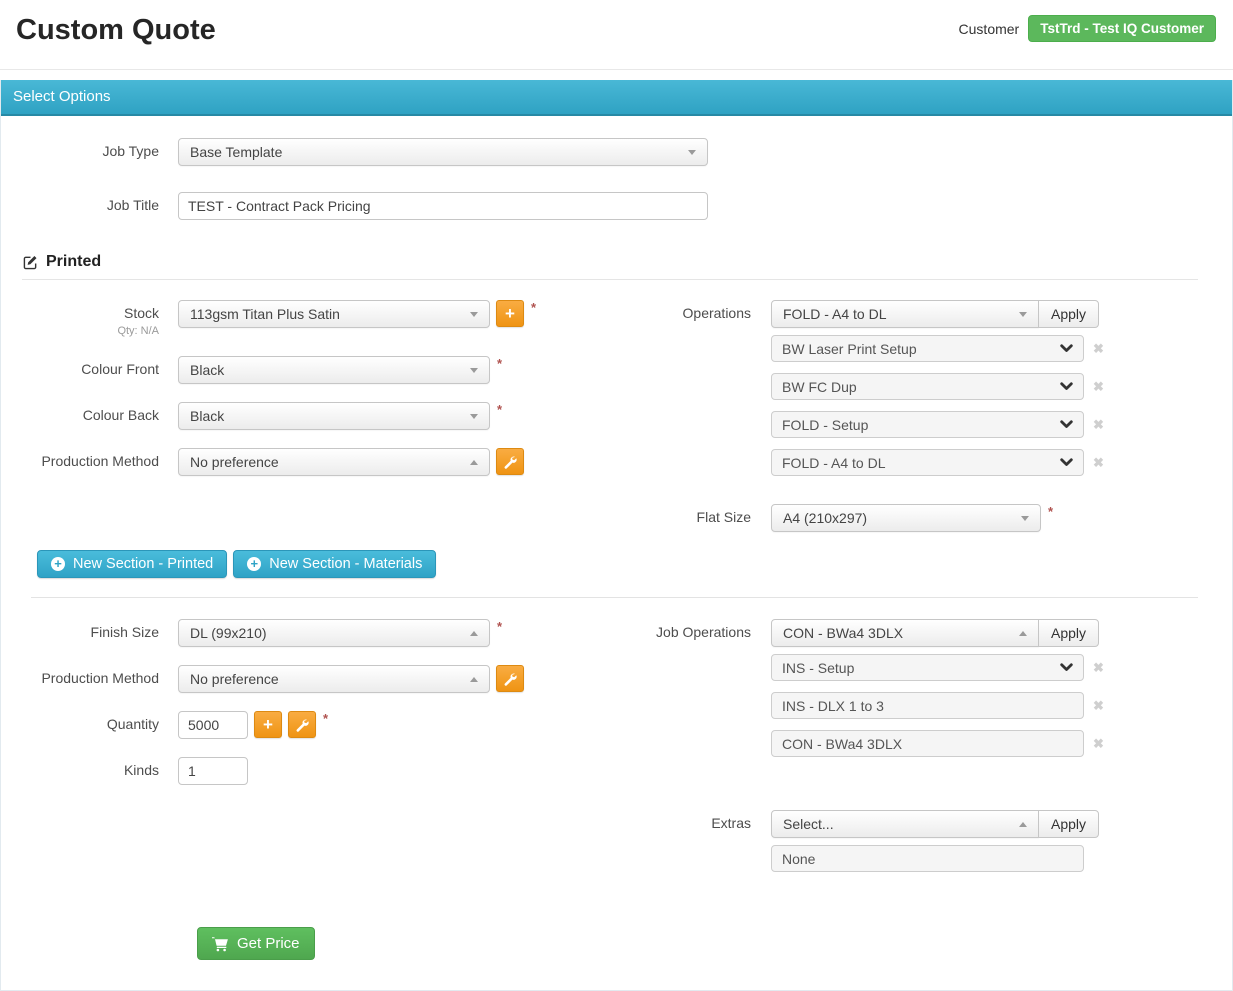 This screenshot has width=1233, height=991. I want to click on operation-row: CON - BWa4 3DLX ✖, so click(937, 743).